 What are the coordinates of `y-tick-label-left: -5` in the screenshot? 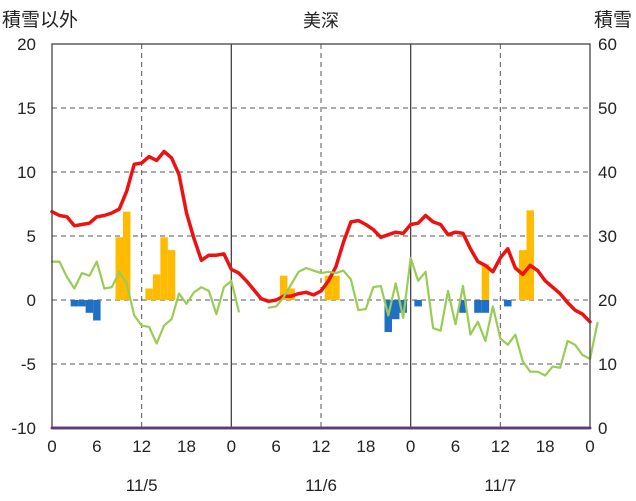 It's located at (28, 364).